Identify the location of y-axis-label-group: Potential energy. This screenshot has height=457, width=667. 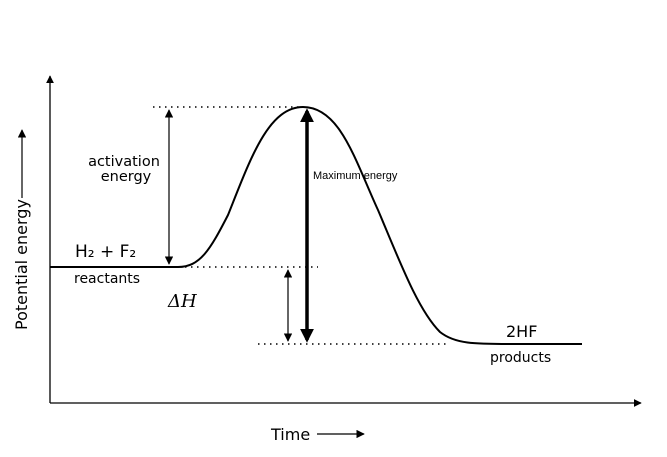
(21, 229).